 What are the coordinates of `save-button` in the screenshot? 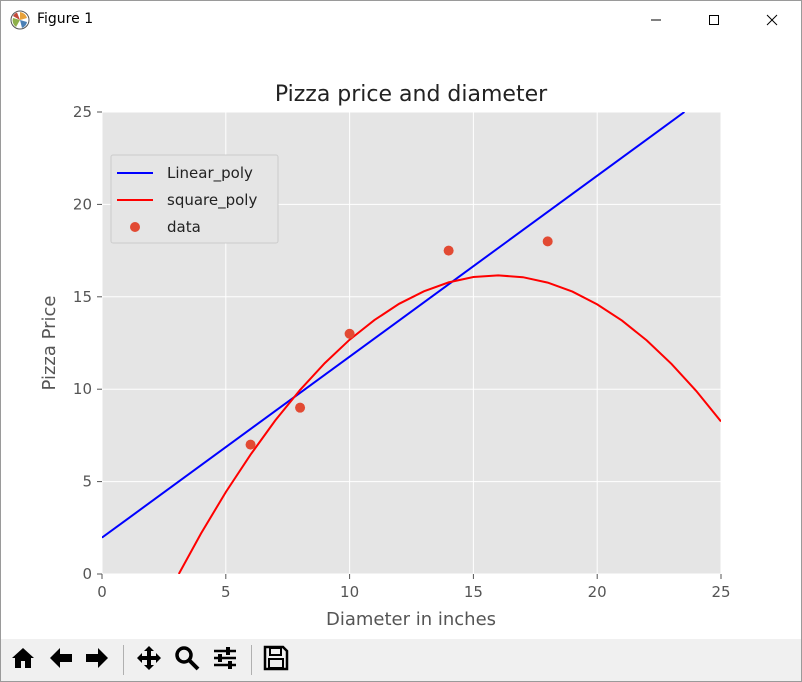 It's located at (276, 660).